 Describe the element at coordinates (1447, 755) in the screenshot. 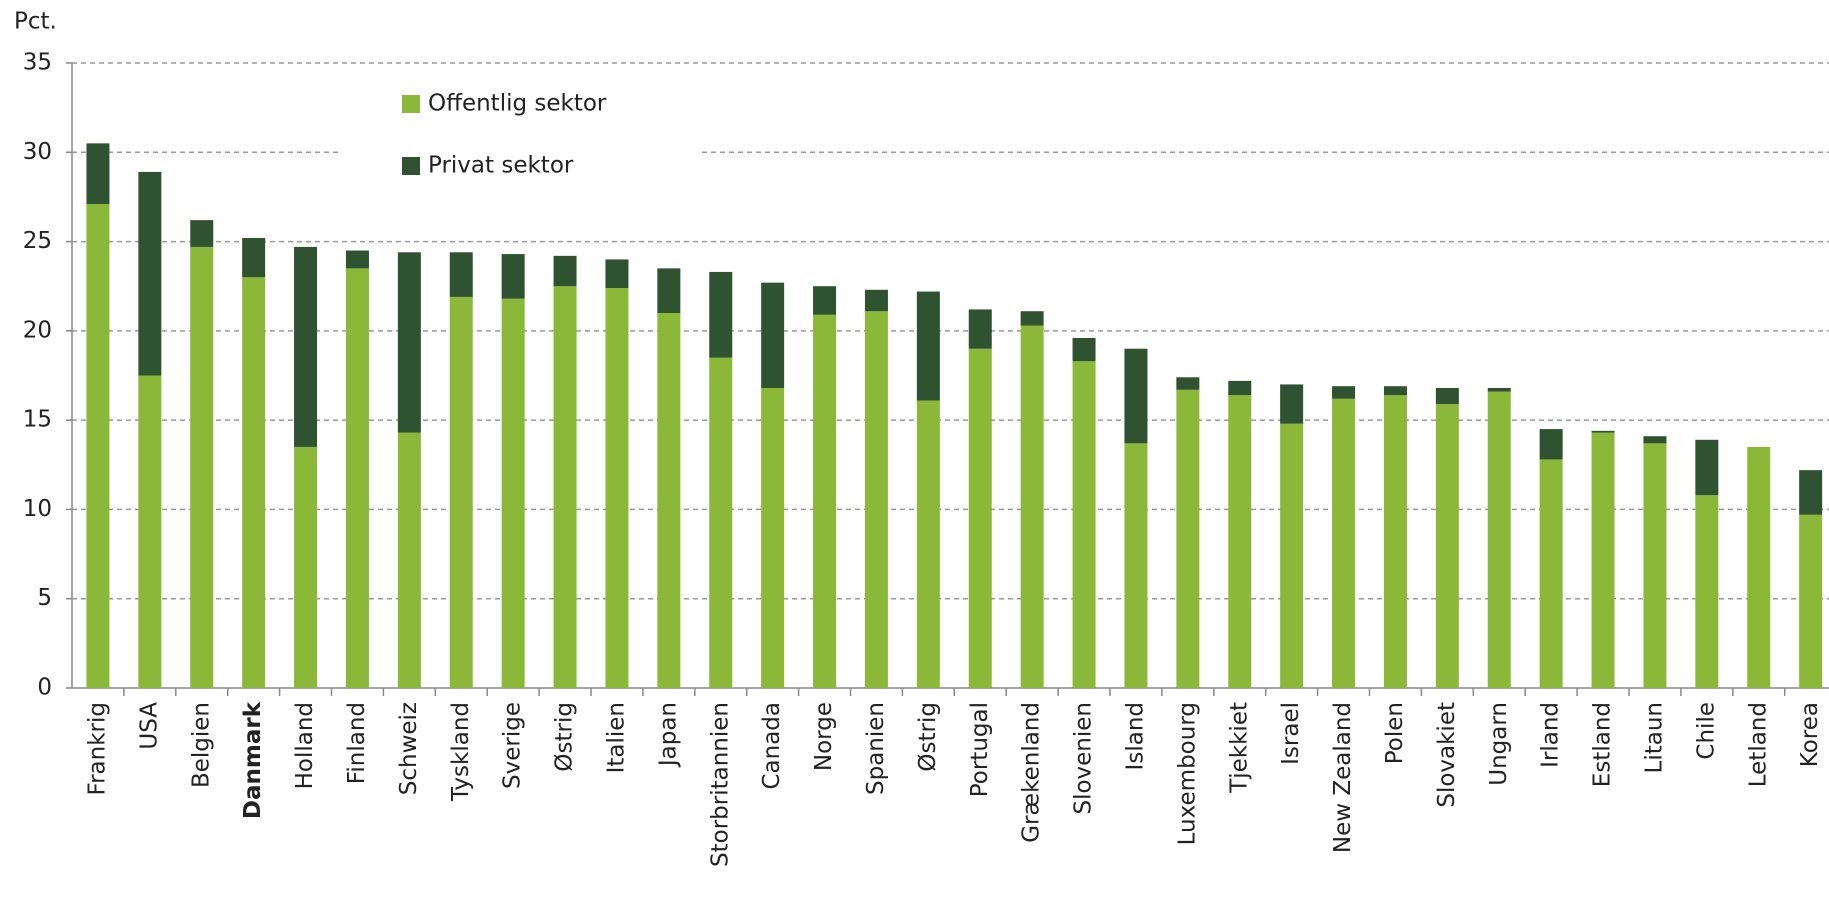

I see `x-tick-label: Slovakiet` at that location.